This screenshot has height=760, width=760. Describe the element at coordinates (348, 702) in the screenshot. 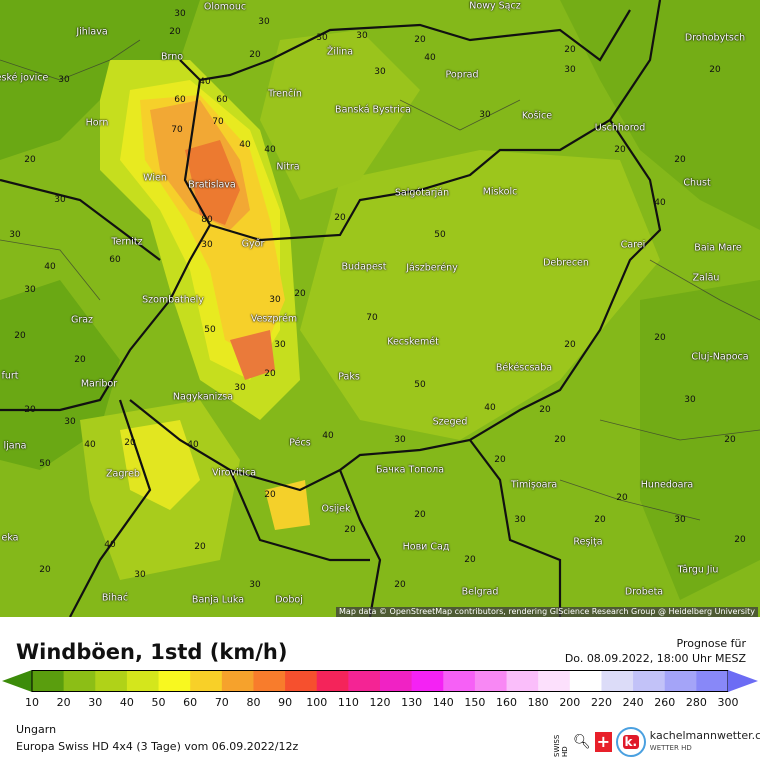

I see `scale-tick-label: 110` at that location.